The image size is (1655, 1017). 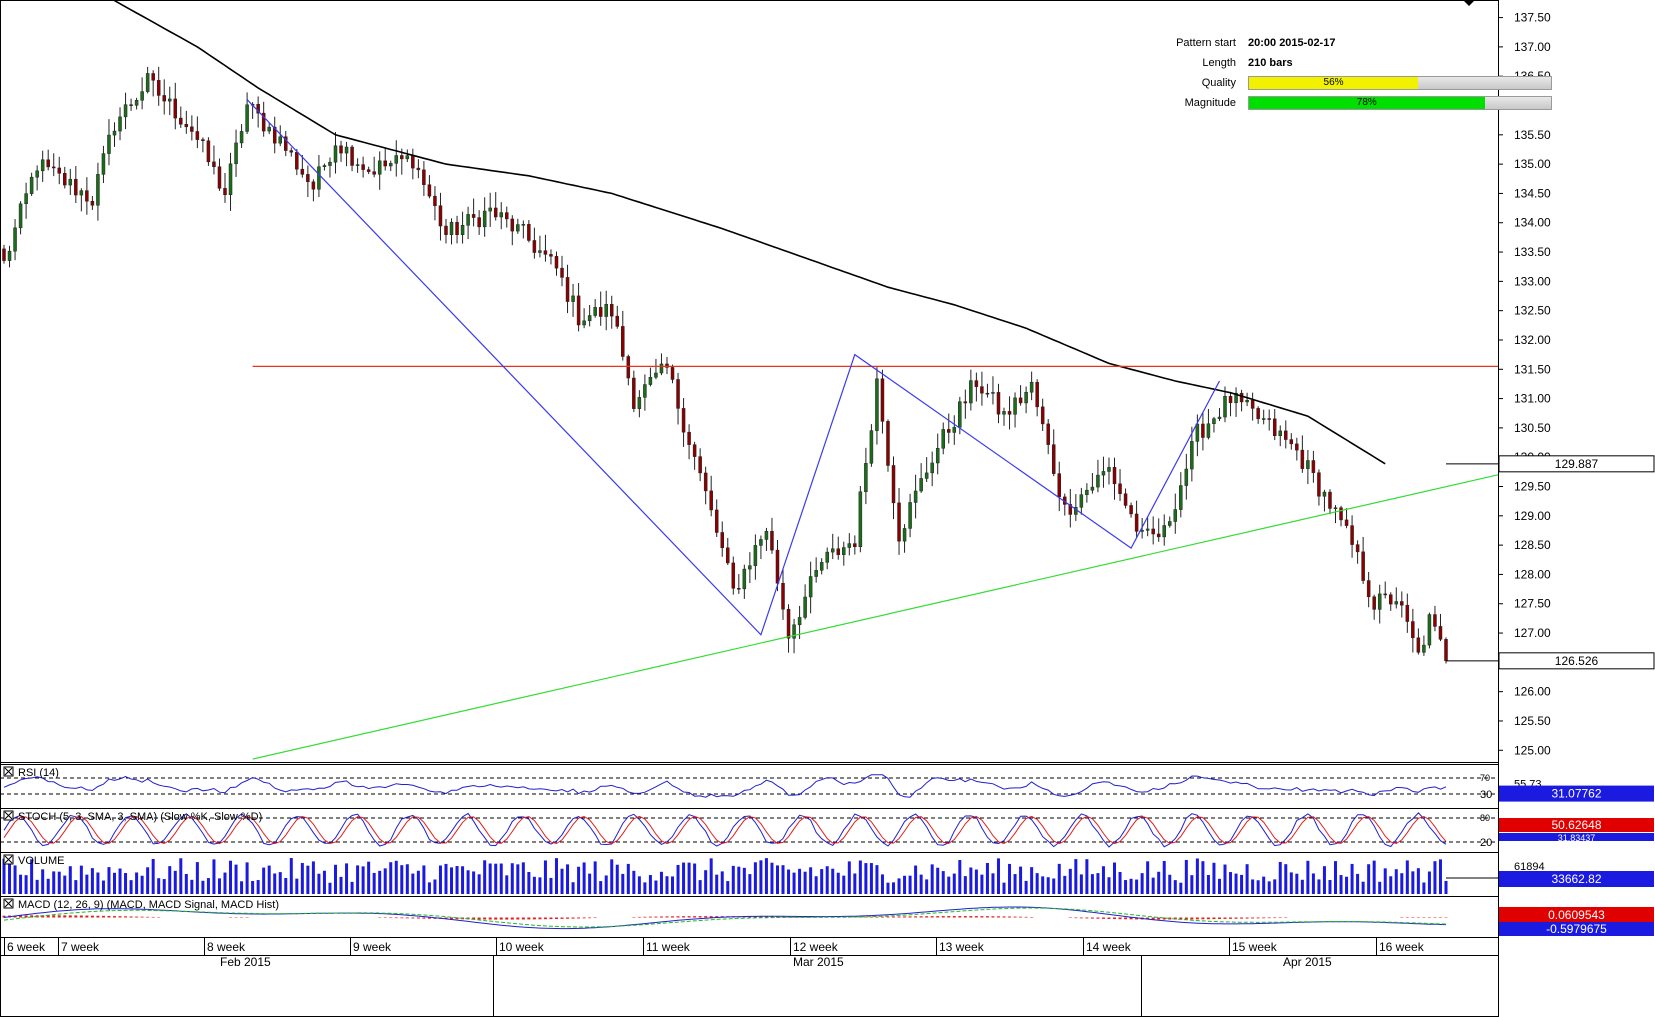 I want to click on price-tick-label: 135.50, so click(x=1532, y=135).